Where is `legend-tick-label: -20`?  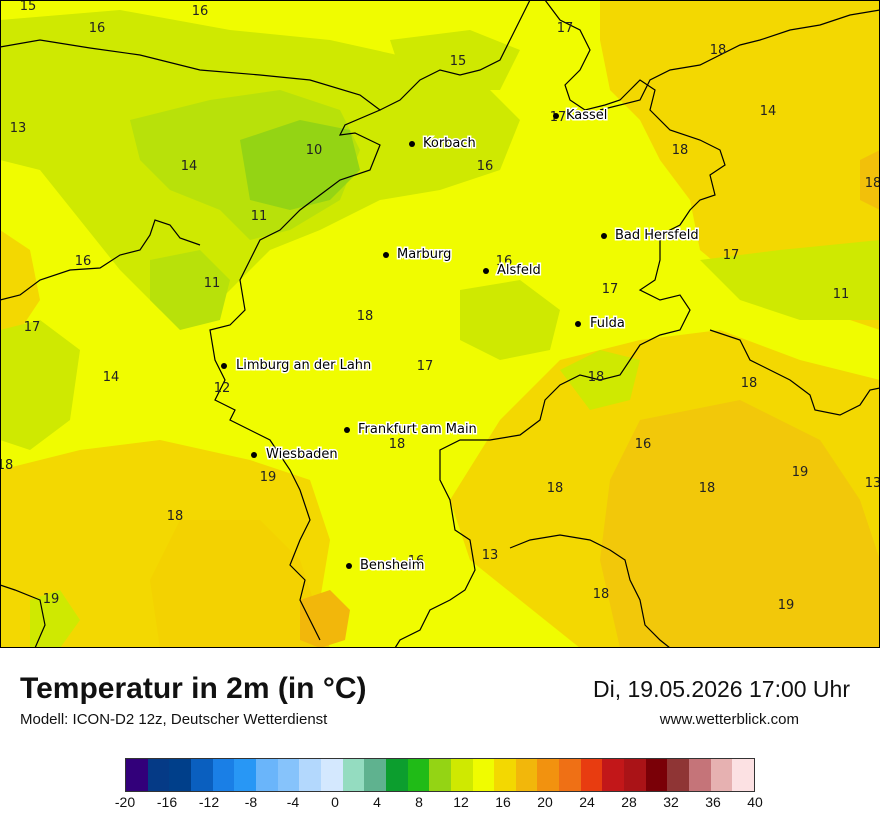
legend-tick-label: -20 is located at coordinates (125, 802).